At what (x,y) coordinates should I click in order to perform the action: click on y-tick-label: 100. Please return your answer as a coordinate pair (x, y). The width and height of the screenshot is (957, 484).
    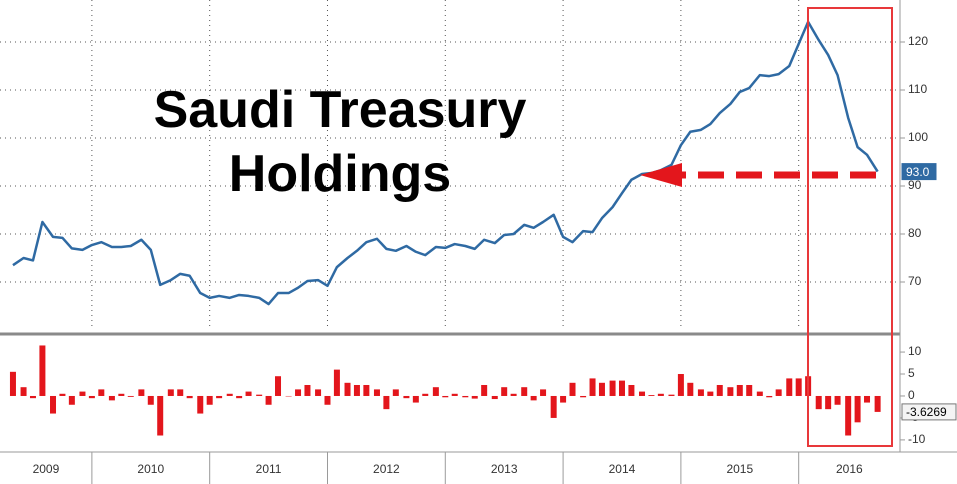
    Looking at the image, I should click on (918, 137).